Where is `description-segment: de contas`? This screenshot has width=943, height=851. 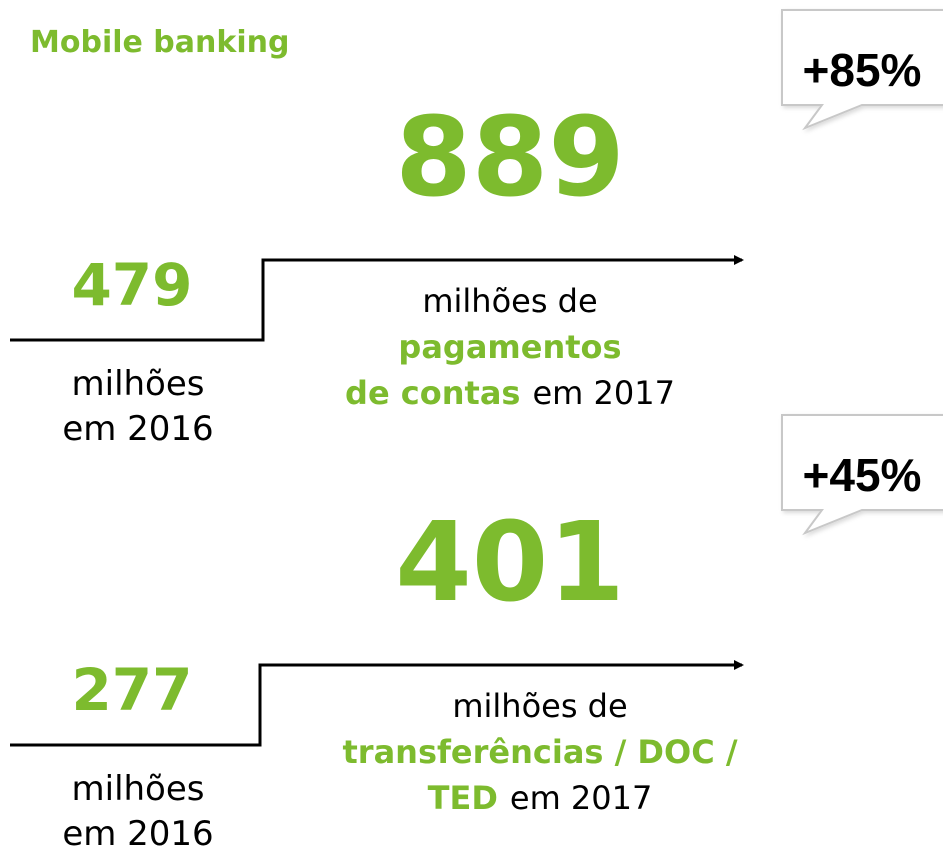
description-segment: de contas is located at coordinates (432, 393).